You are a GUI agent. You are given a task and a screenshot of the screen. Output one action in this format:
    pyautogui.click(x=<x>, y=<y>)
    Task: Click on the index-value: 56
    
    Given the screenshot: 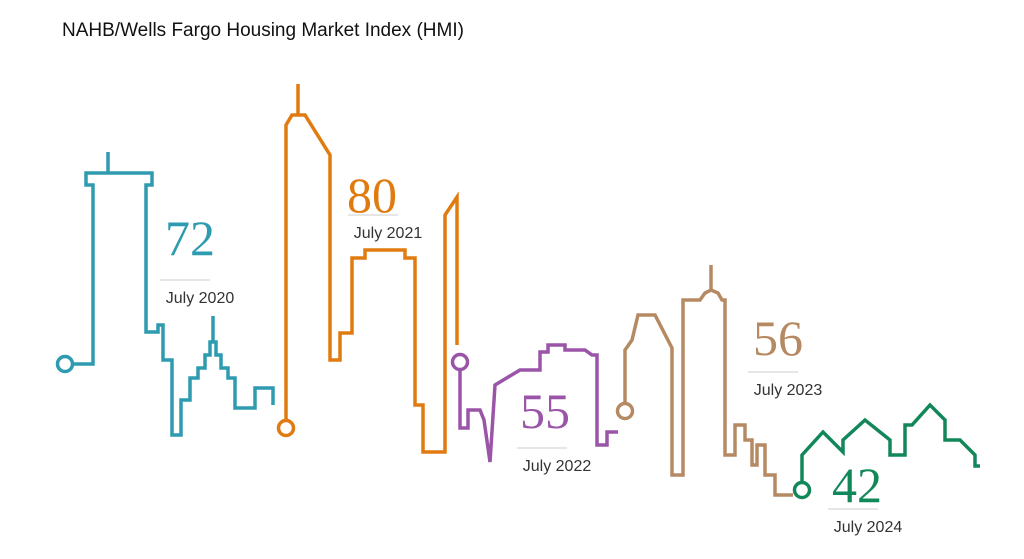 What is the action you would take?
    pyautogui.click(x=778, y=338)
    